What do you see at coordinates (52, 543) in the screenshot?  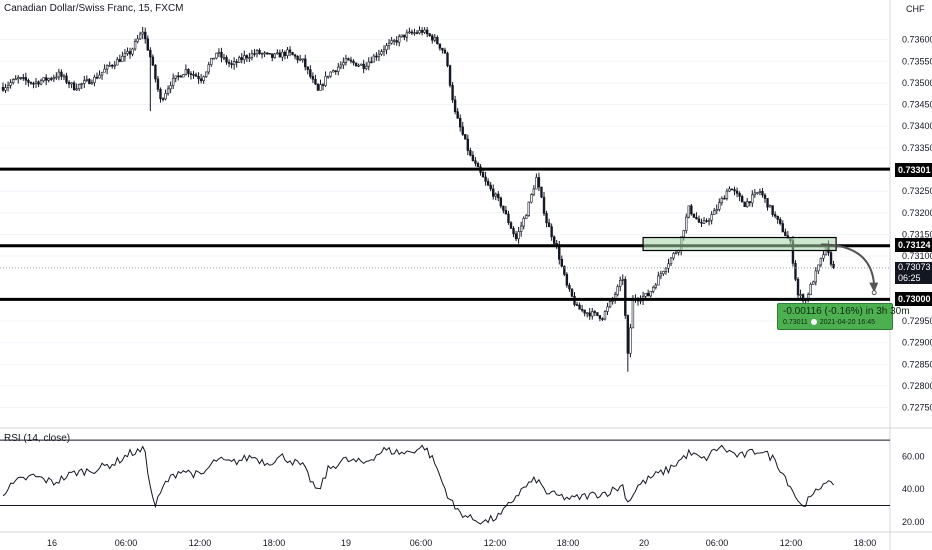 I see `time-tick-label: 16` at bounding box center [52, 543].